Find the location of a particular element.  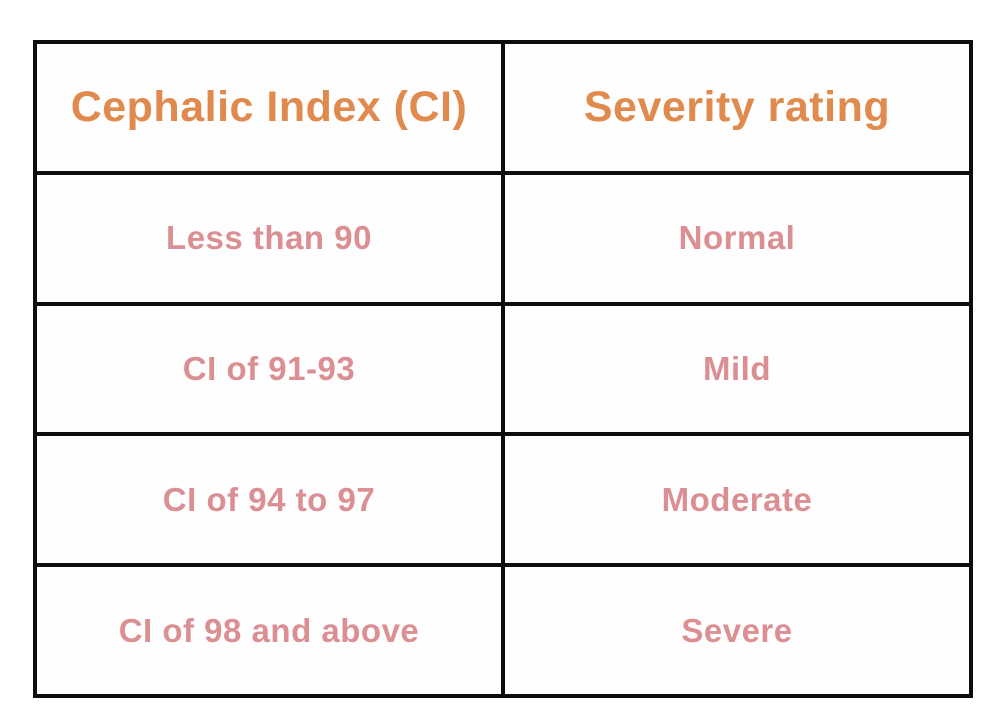

severity-value: Severe is located at coordinates (737, 630).